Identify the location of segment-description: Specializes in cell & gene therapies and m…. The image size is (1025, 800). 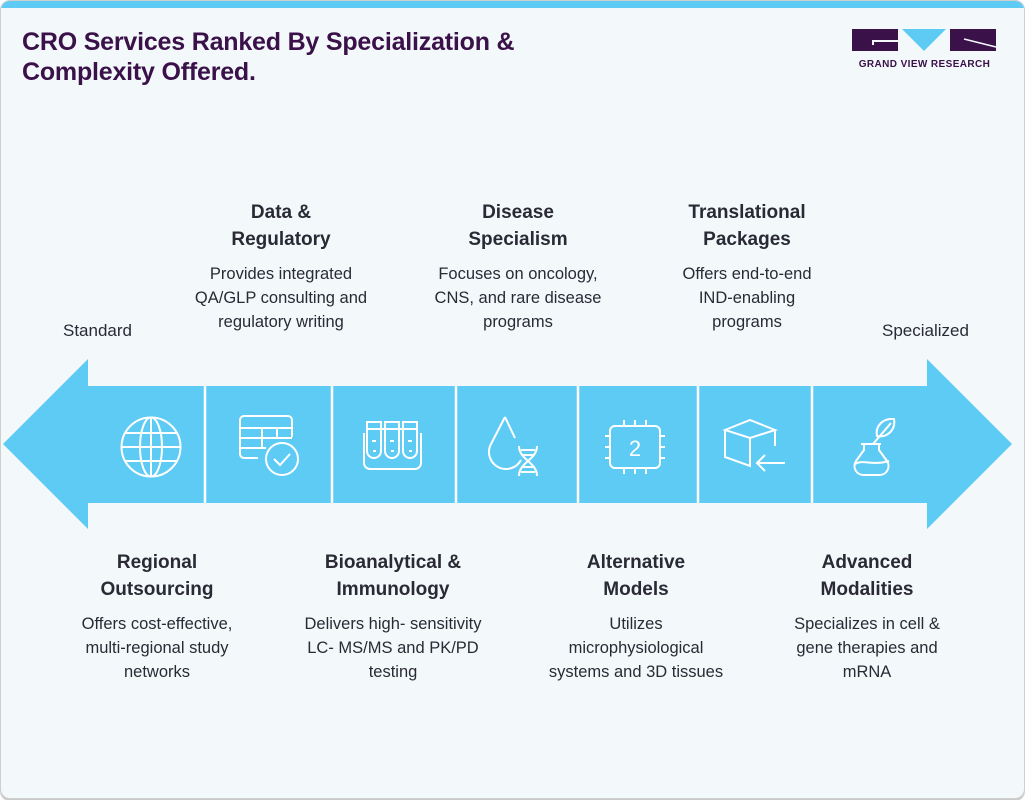
(867, 648).